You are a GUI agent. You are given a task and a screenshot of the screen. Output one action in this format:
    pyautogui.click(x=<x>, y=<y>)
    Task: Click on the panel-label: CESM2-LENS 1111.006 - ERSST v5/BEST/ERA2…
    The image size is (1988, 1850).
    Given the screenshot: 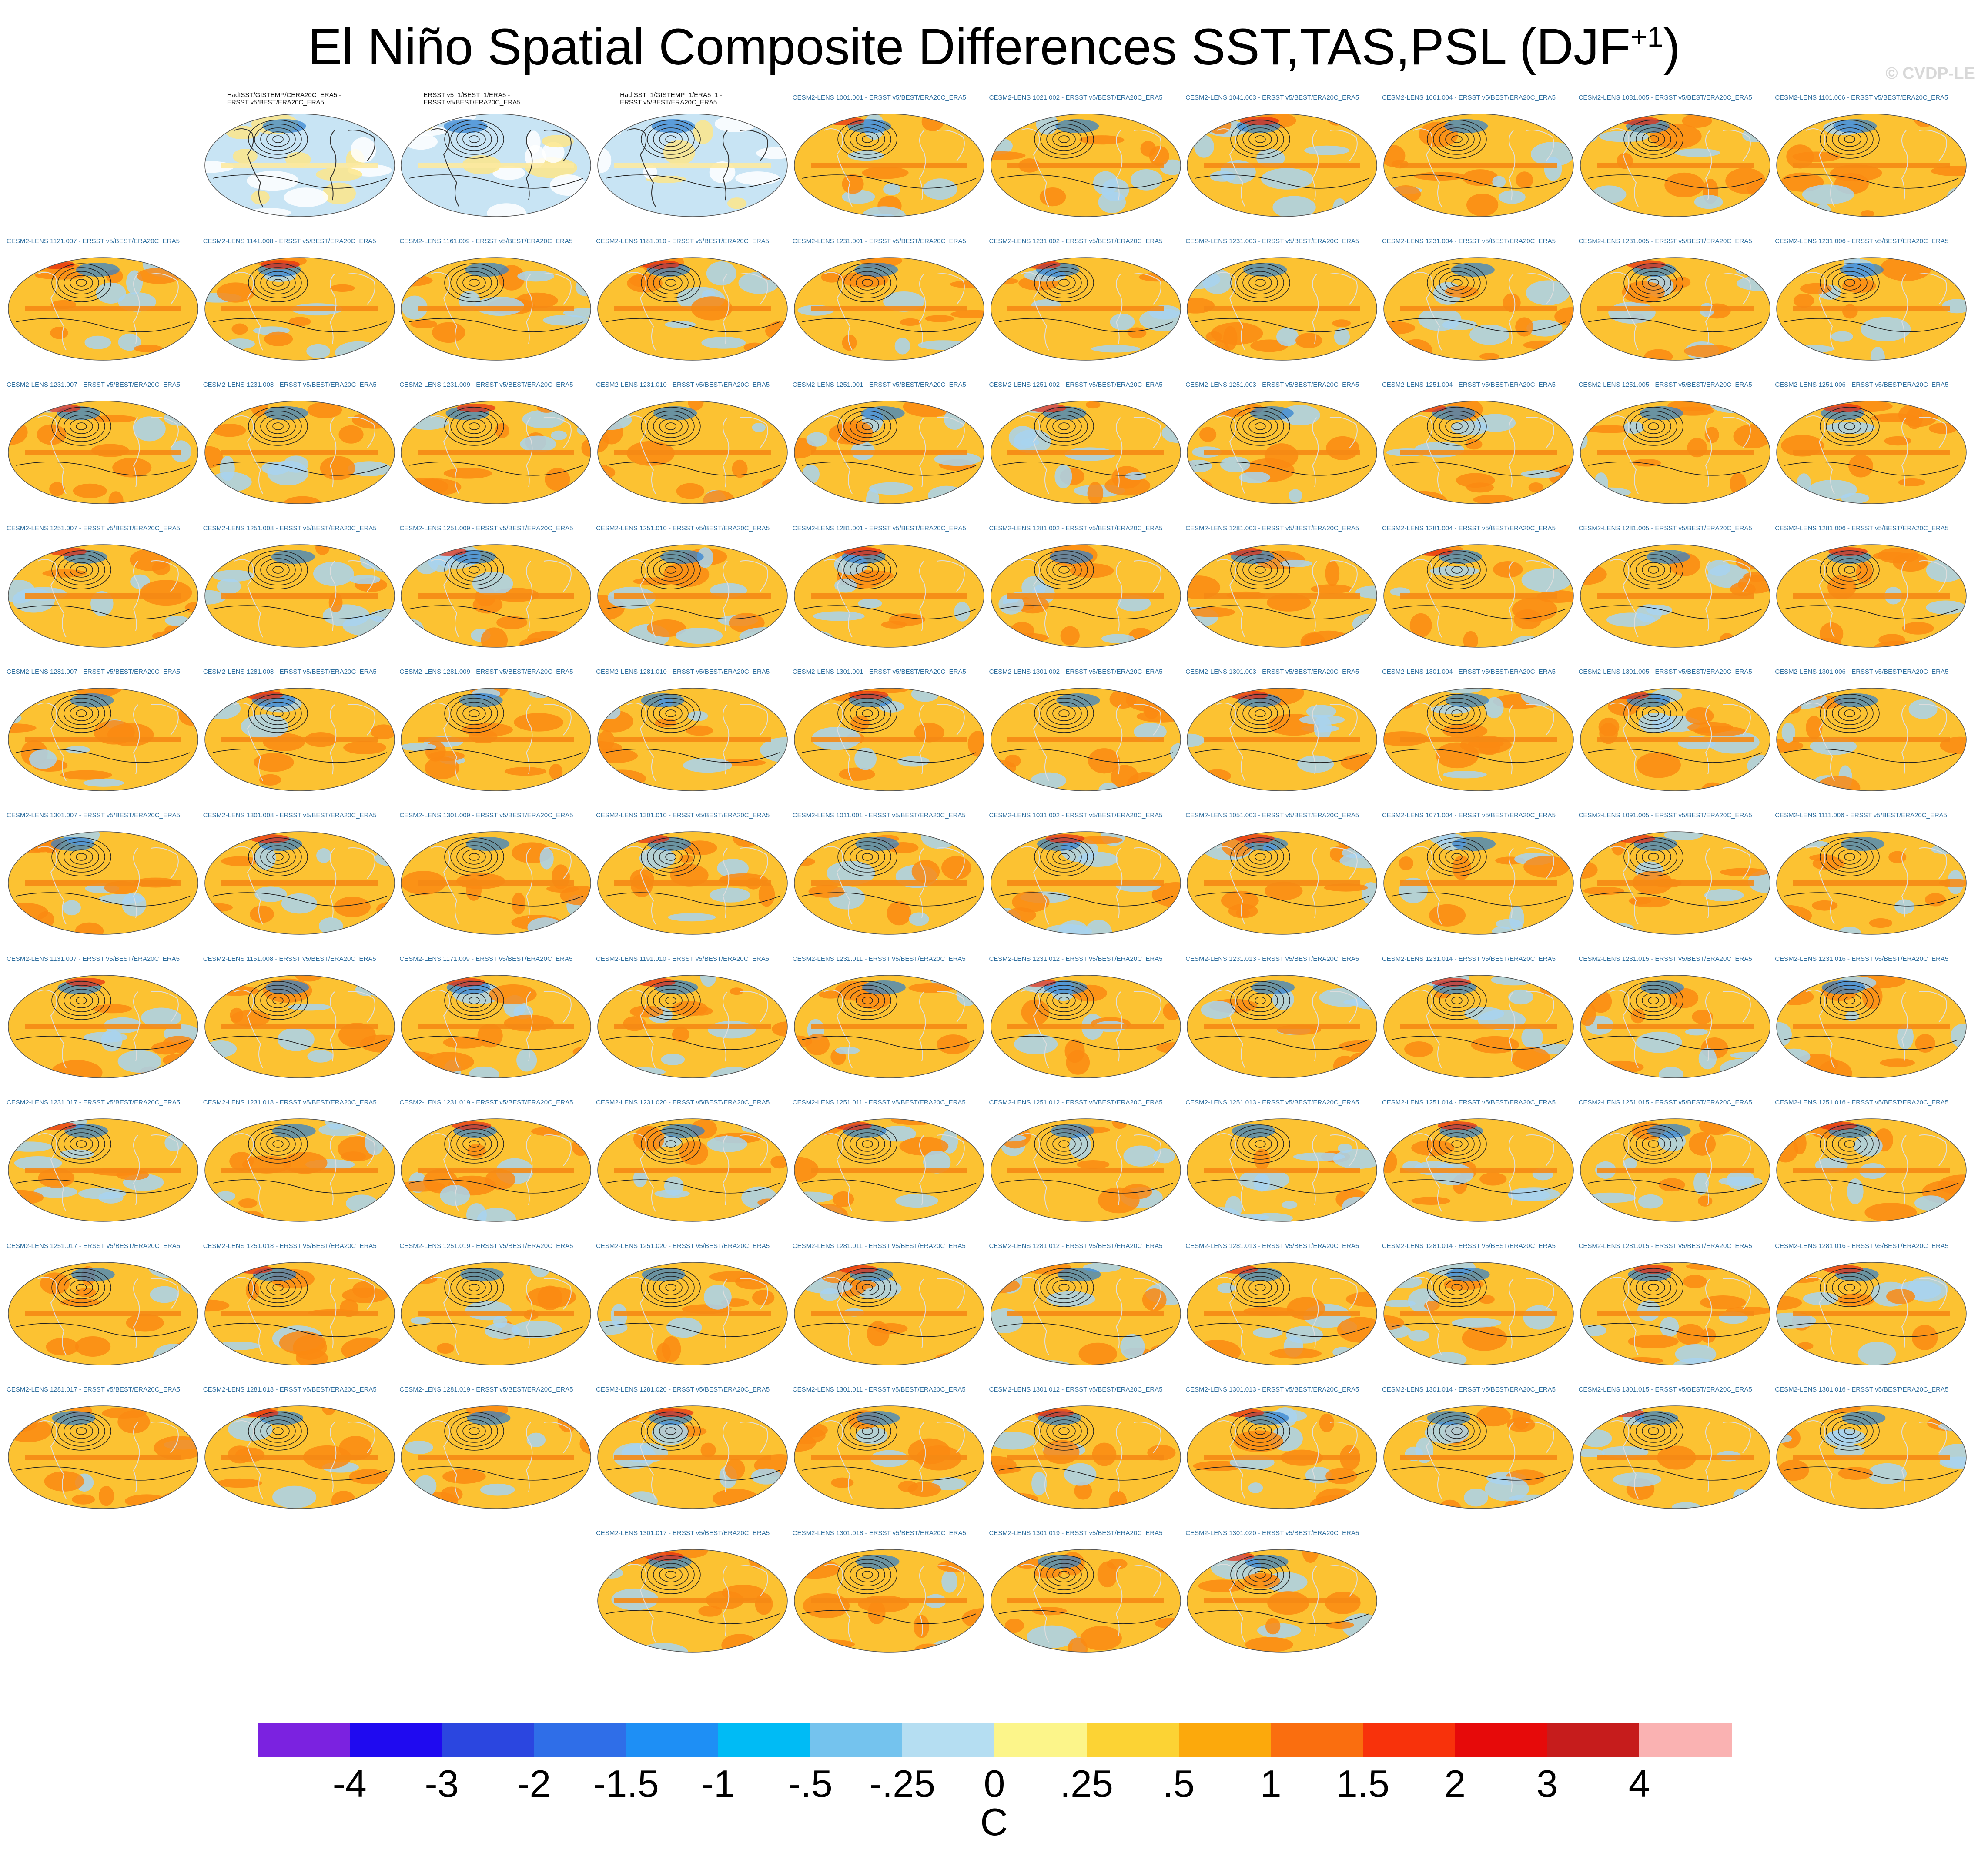 What is the action you would take?
    pyautogui.click(x=1877, y=815)
    